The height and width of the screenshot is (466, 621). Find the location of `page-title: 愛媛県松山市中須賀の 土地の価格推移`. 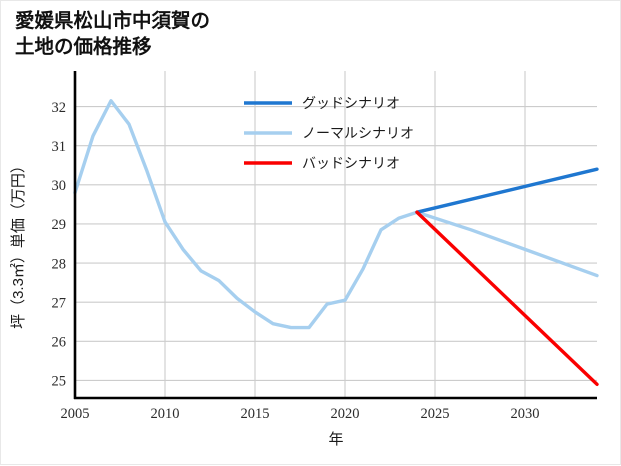

page-title: 愛媛県松山市中須賀の 土地の価格推移 is located at coordinates (113, 34).